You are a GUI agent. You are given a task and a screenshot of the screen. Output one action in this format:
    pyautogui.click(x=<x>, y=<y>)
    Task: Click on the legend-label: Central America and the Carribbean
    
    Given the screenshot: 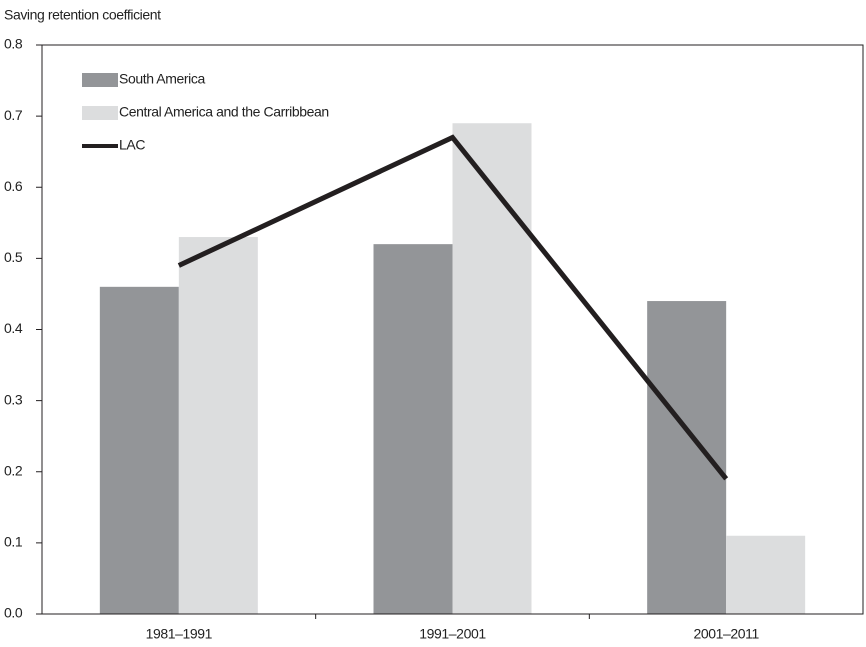 What is the action you would take?
    pyautogui.click(x=224, y=112)
    